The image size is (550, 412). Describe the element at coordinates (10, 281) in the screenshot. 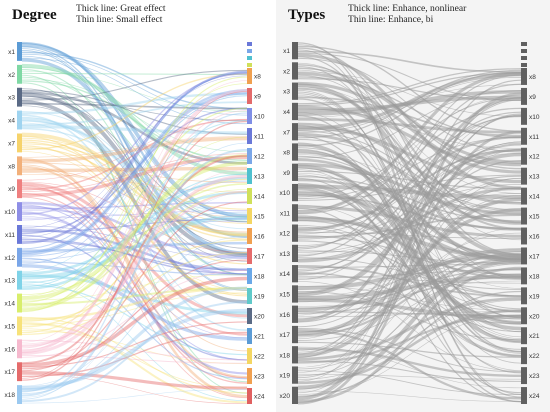

I see `left-node-label: x13` at that location.